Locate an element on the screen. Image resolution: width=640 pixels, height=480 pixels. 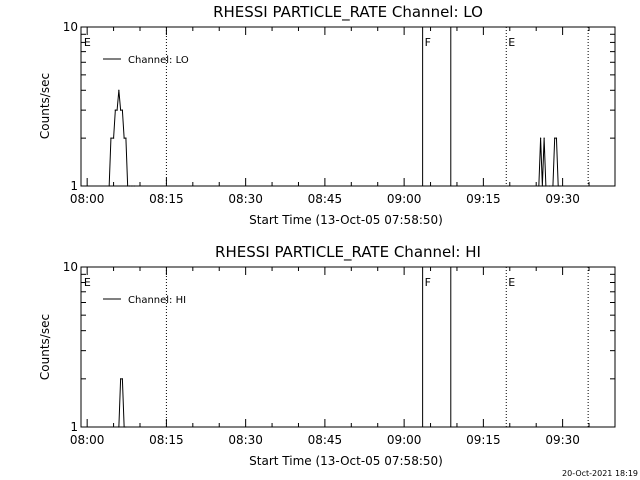
legend: Channel: LO is located at coordinates (146, 60).